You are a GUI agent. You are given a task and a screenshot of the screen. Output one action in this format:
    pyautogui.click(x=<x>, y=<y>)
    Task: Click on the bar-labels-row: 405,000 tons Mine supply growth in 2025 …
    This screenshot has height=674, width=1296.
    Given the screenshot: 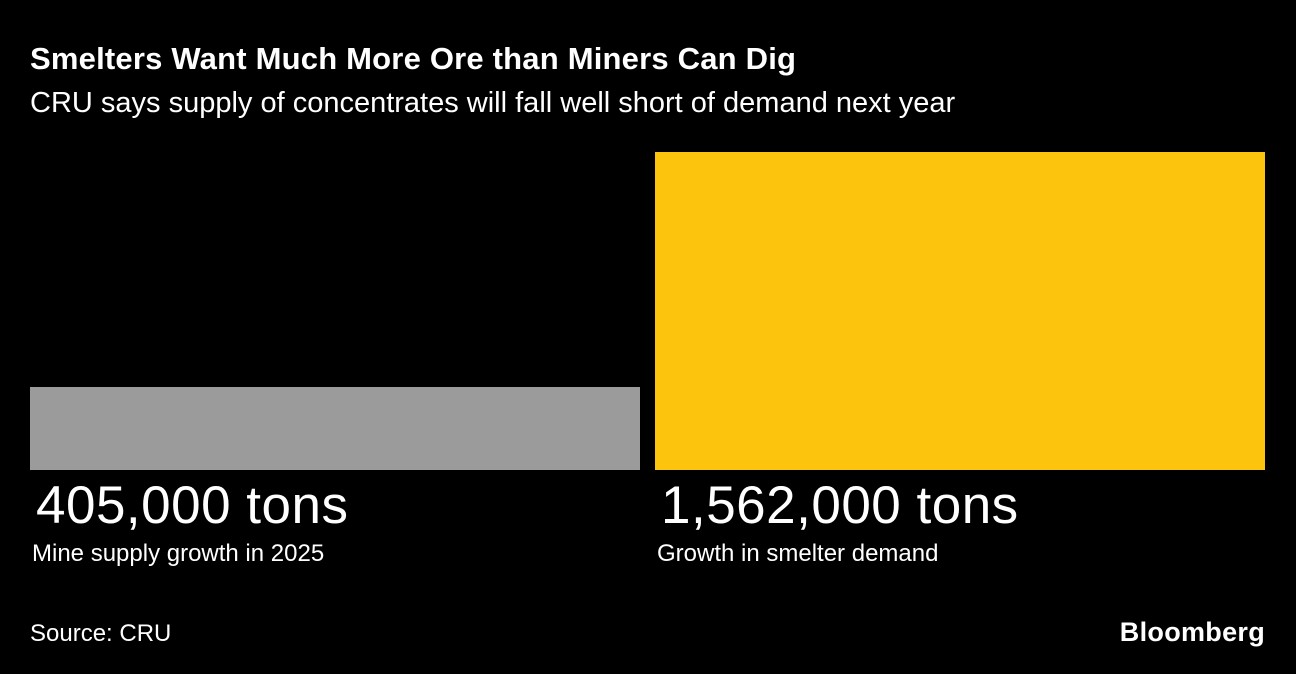 What is the action you would take?
    pyautogui.click(x=647, y=523)
    